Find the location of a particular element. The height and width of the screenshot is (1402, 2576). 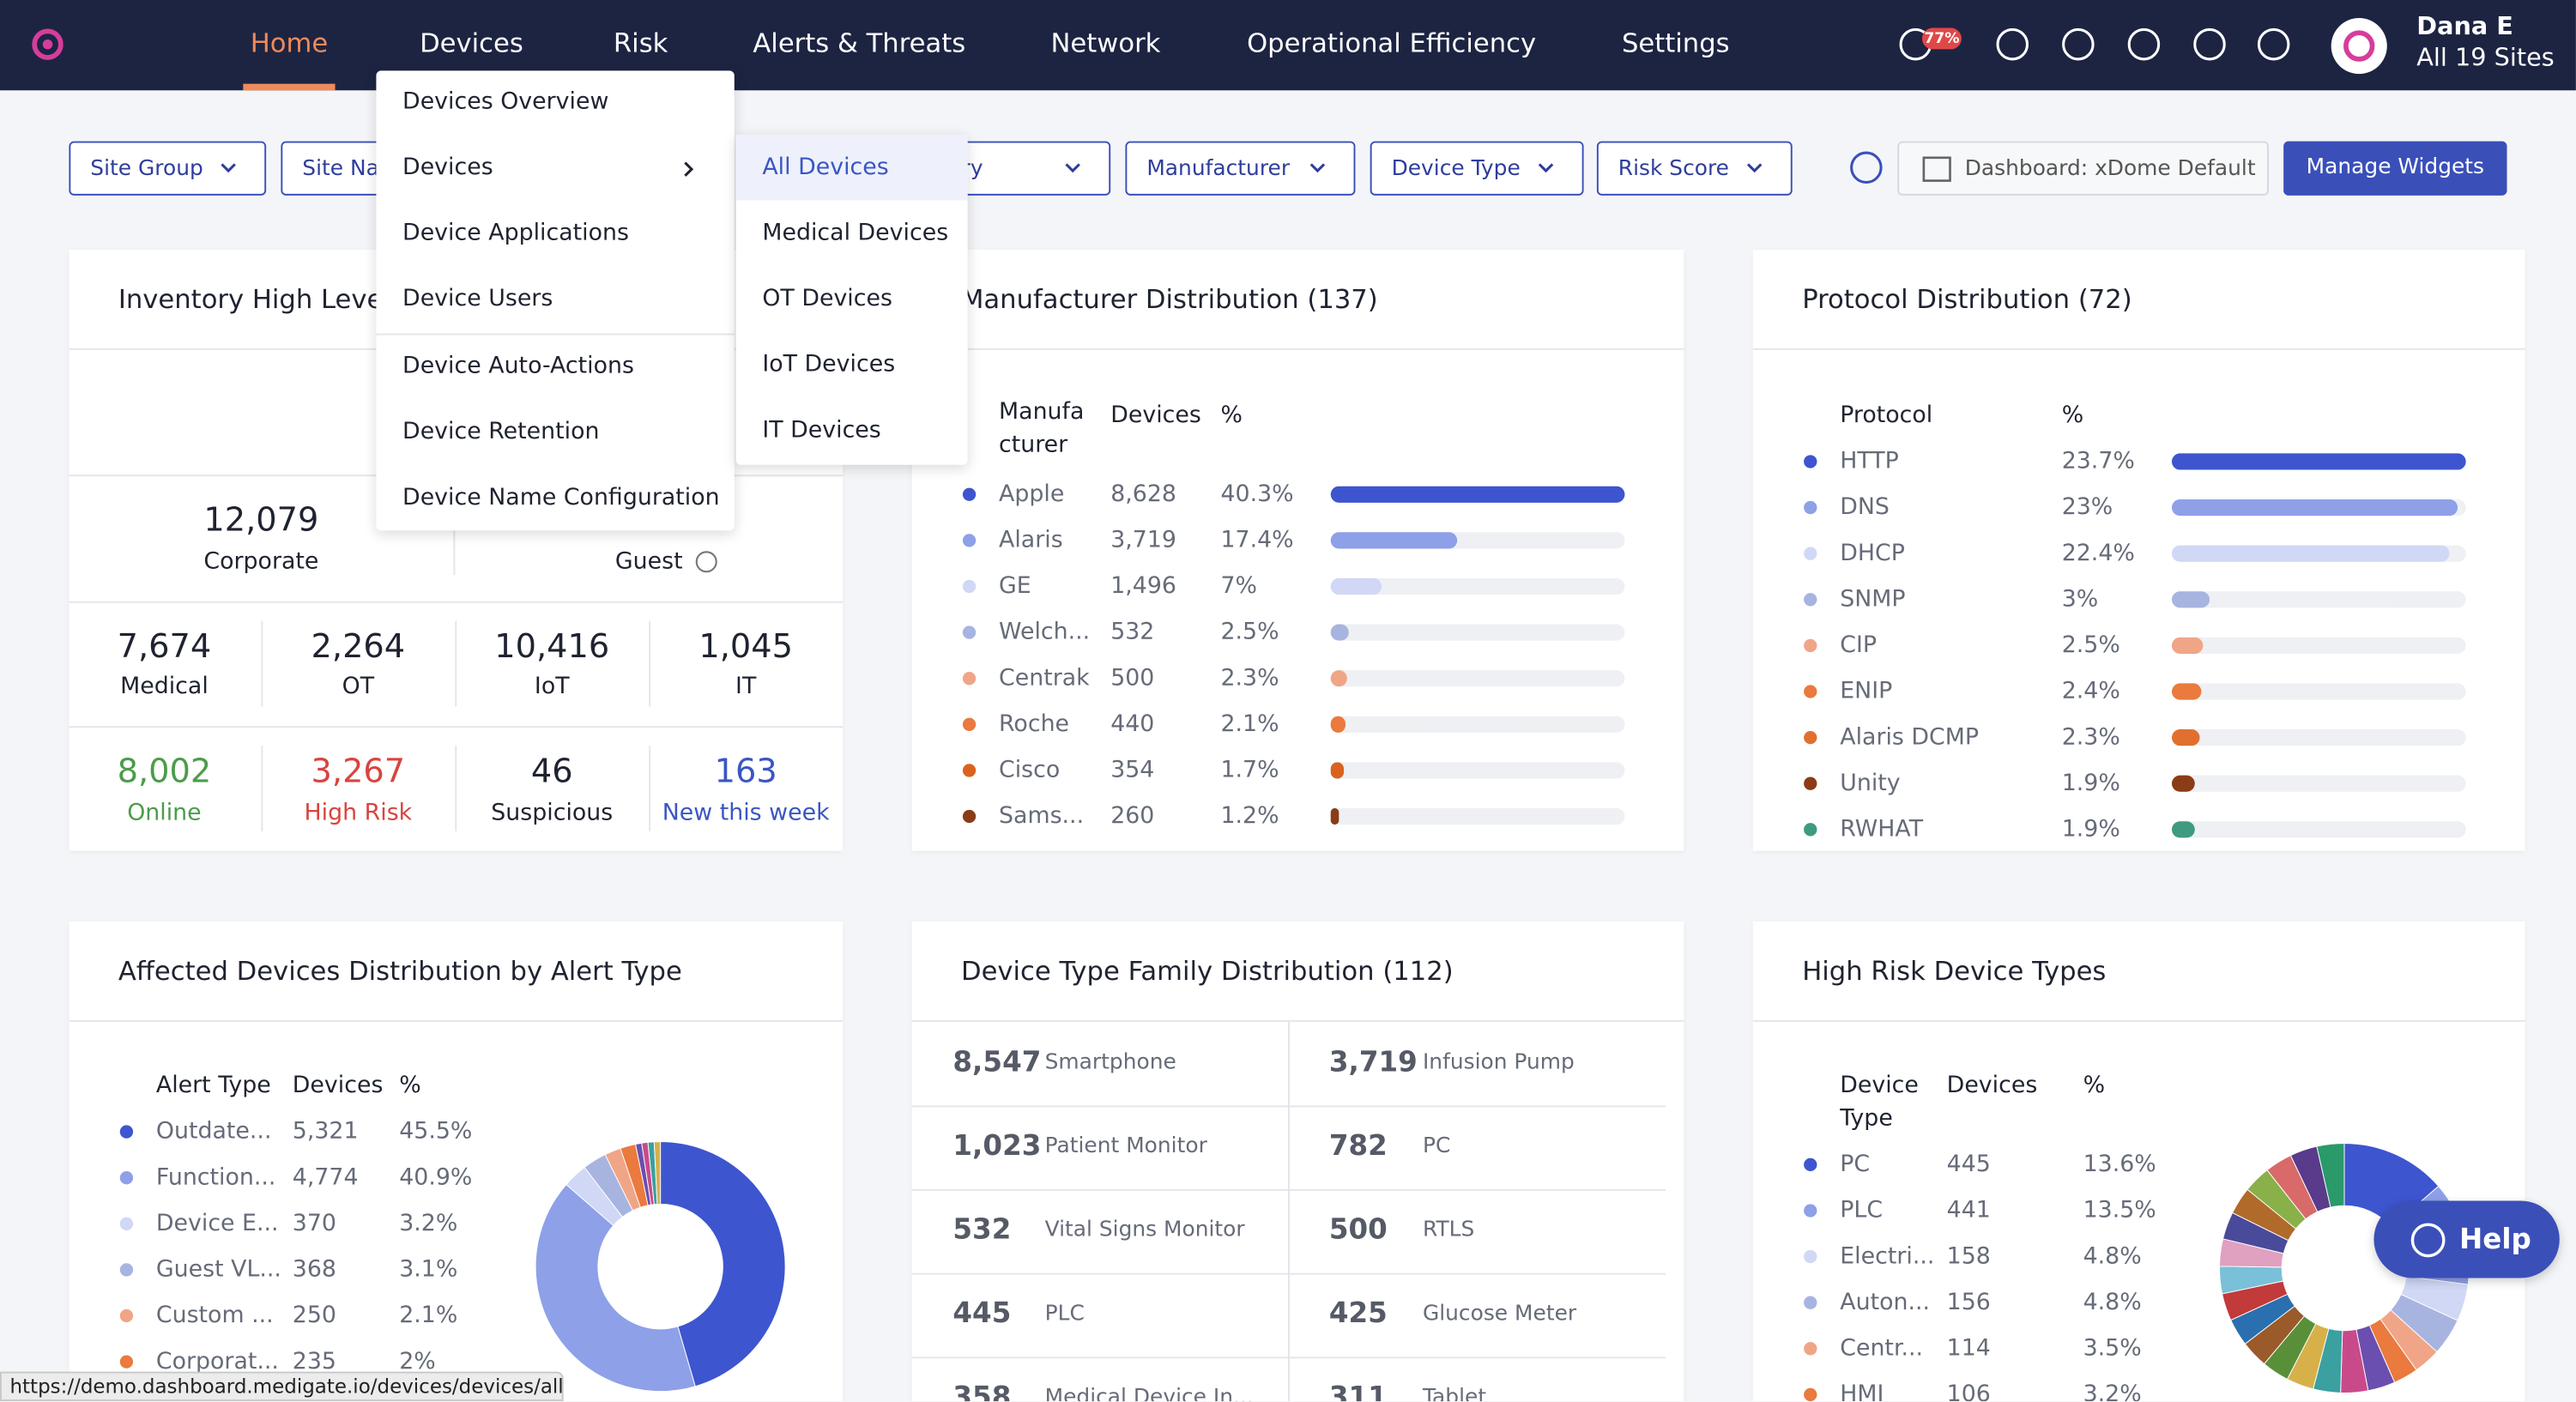

filter-button: Risk Score is located at coordinates (1694, 168).